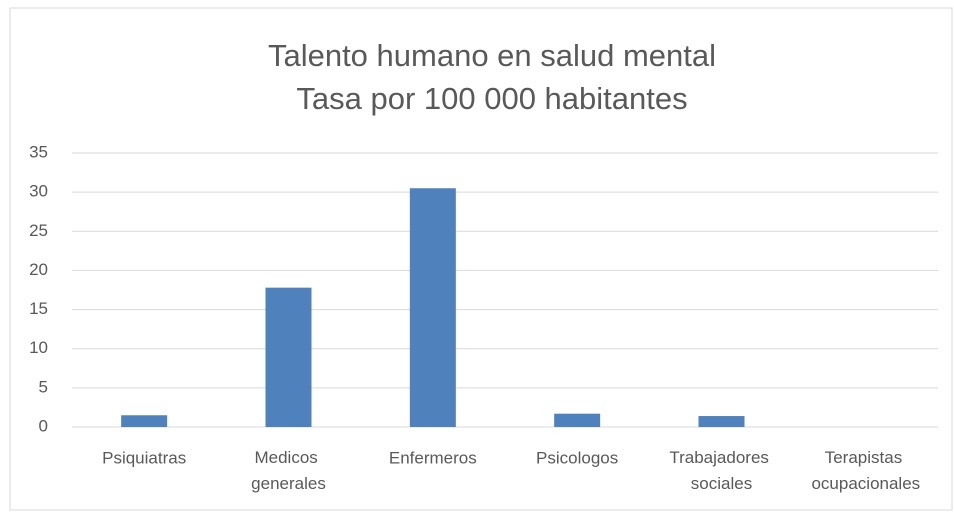  Describe the element at coordinates (38, 308) in the screenshot. I see `y-tick-label: 15` at that location.